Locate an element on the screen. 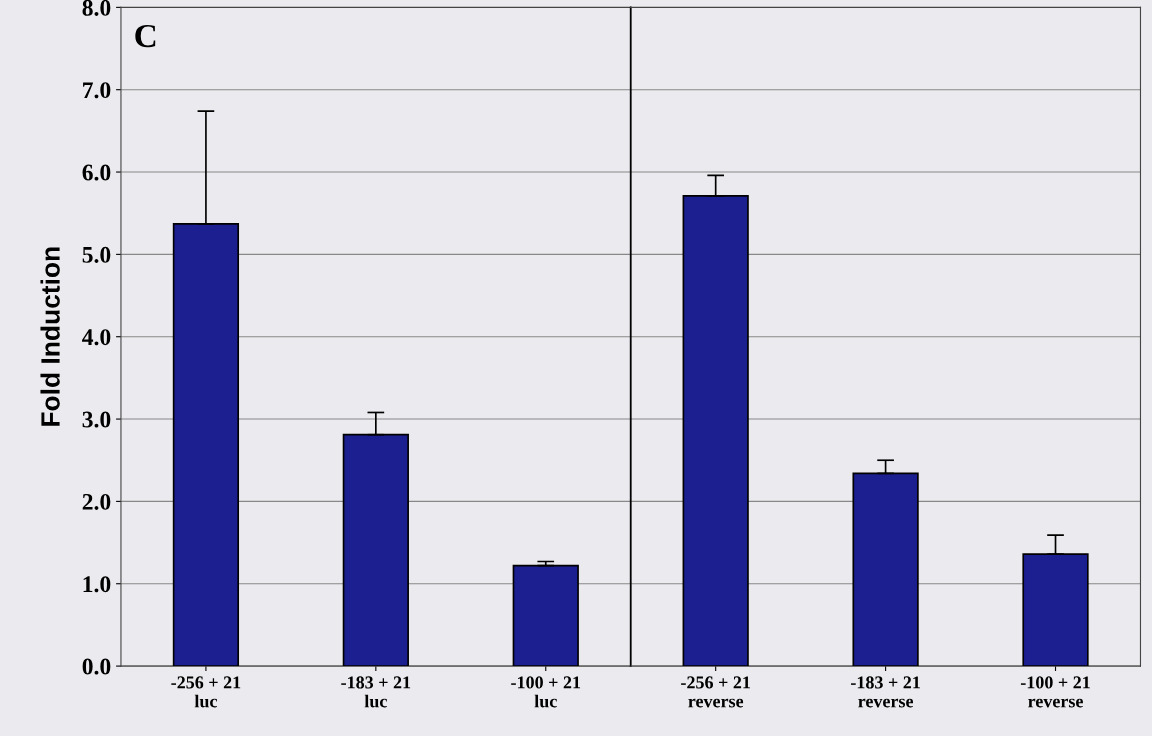  annotation: C is located at coordinates (145, 36).